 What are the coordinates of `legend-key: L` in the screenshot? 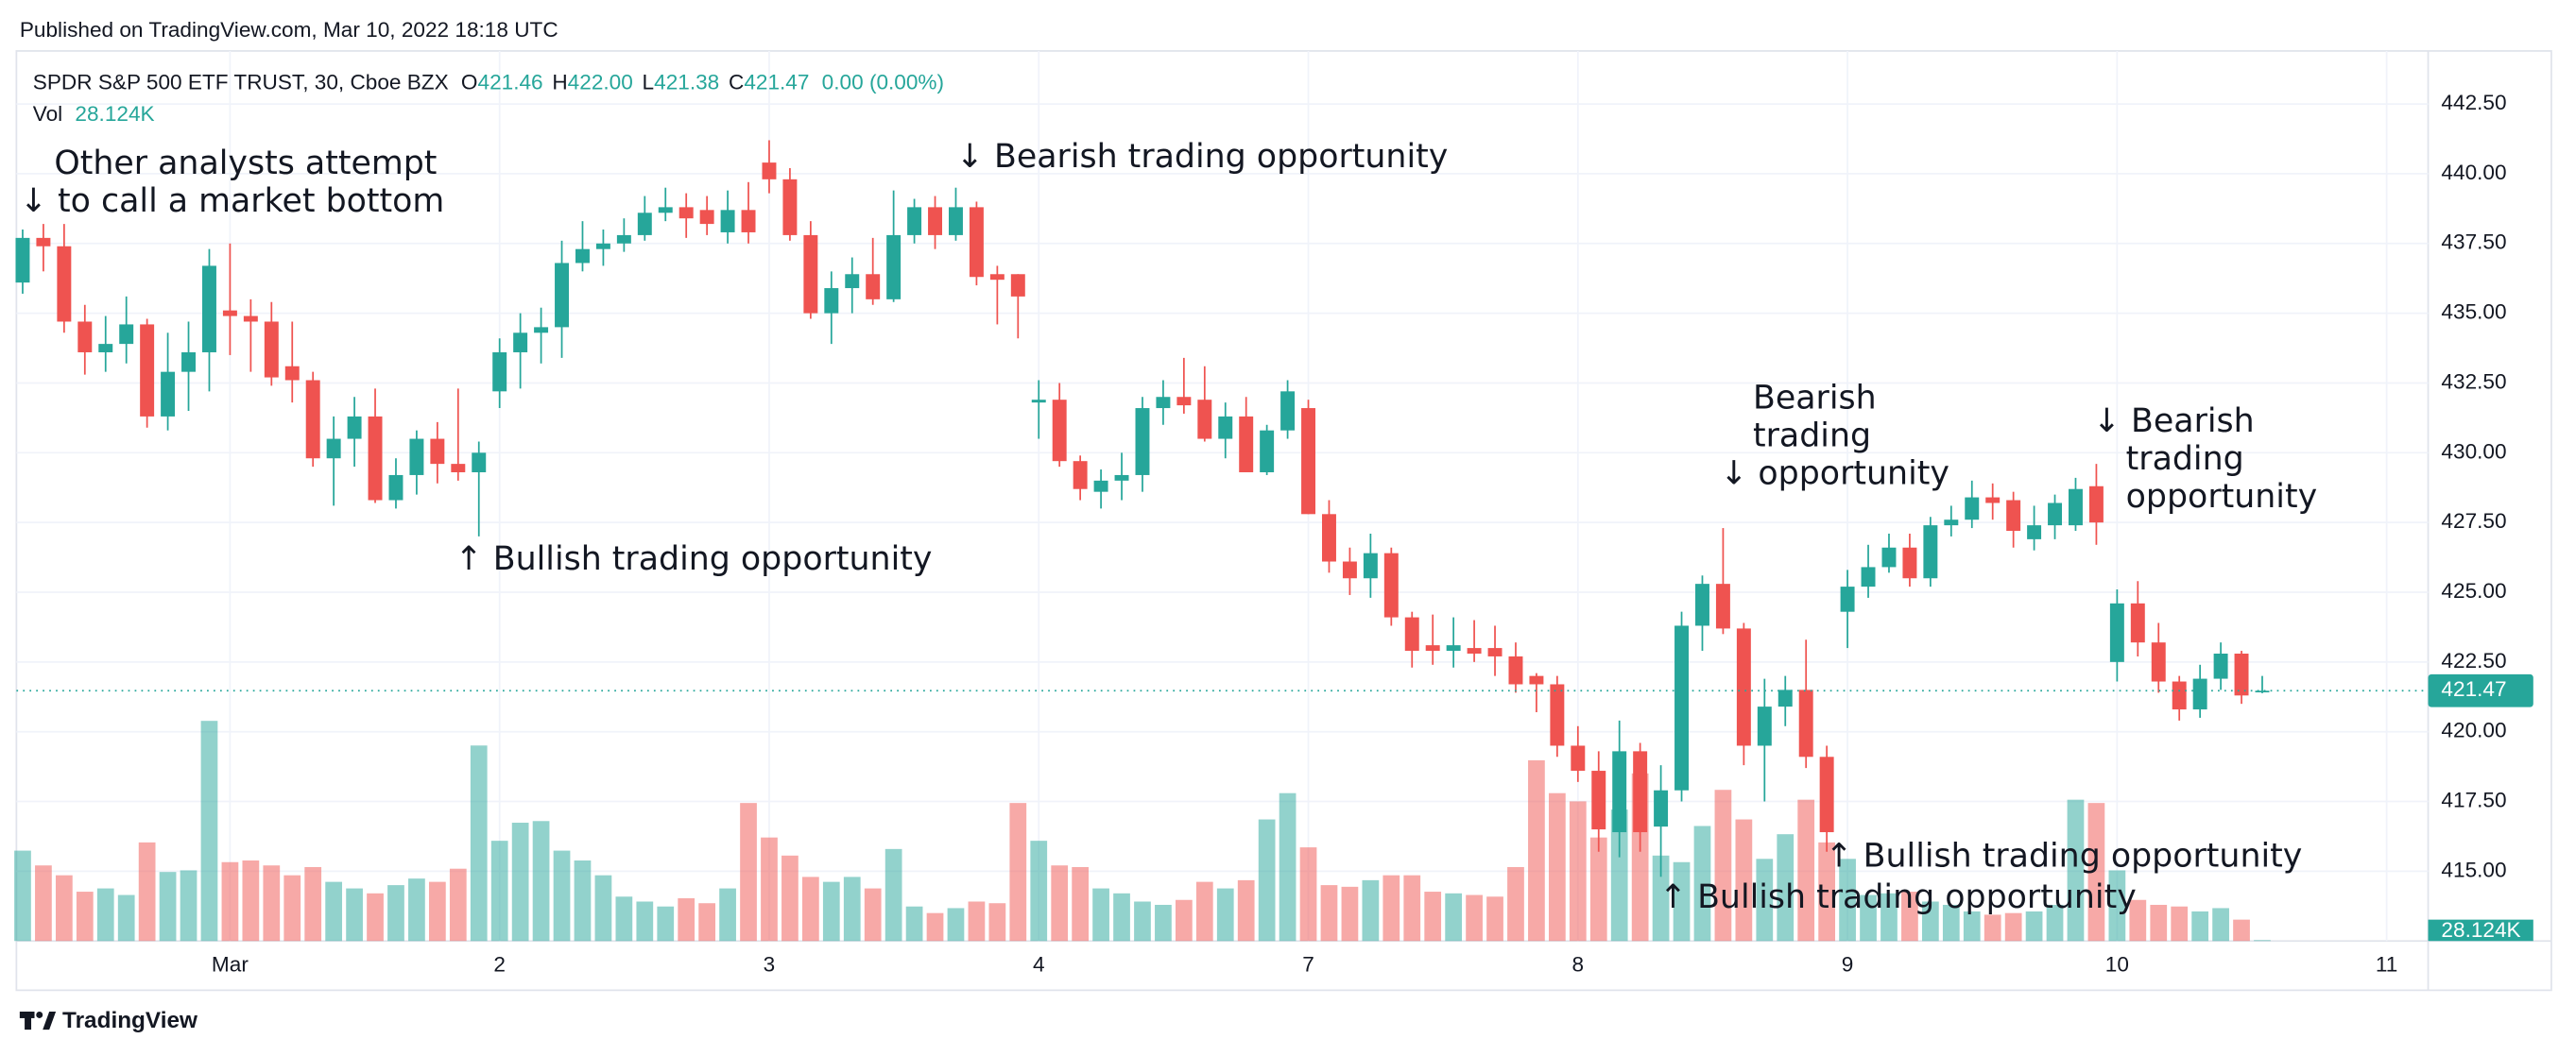 It's located at (649, 82).